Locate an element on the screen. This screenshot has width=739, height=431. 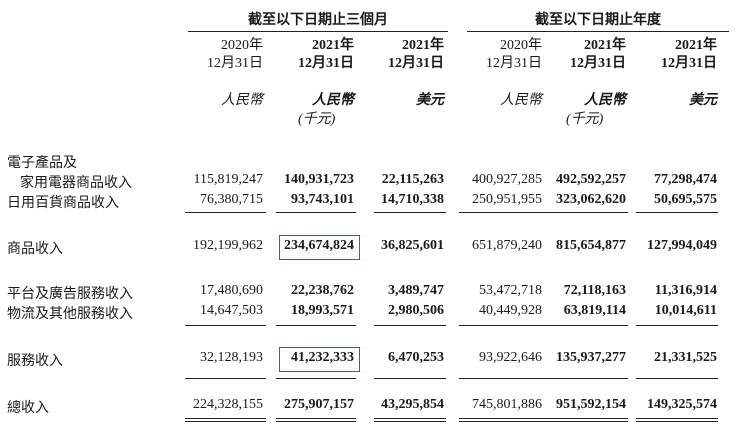
col-3-date: 12月31日 is located at coordinates (514, 63).